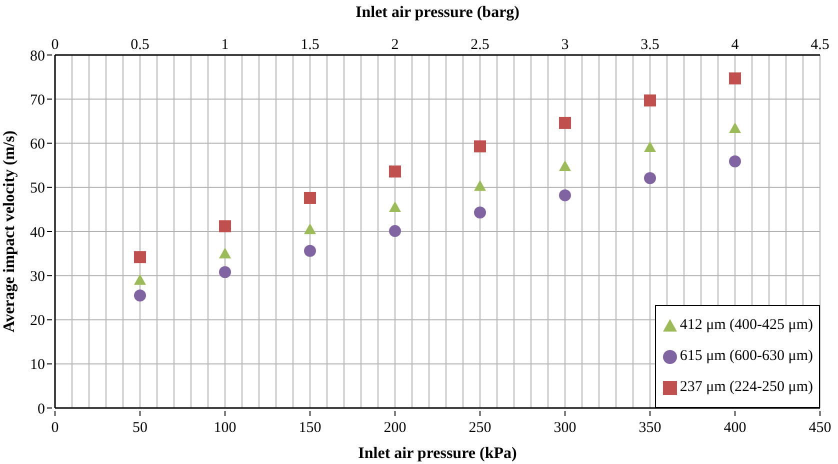 The image size is (838, 464). Describe the element at coordinates (746, 387) in the screenshot. I see `legend-label: 237 μm (224-250 μm)` at that location.